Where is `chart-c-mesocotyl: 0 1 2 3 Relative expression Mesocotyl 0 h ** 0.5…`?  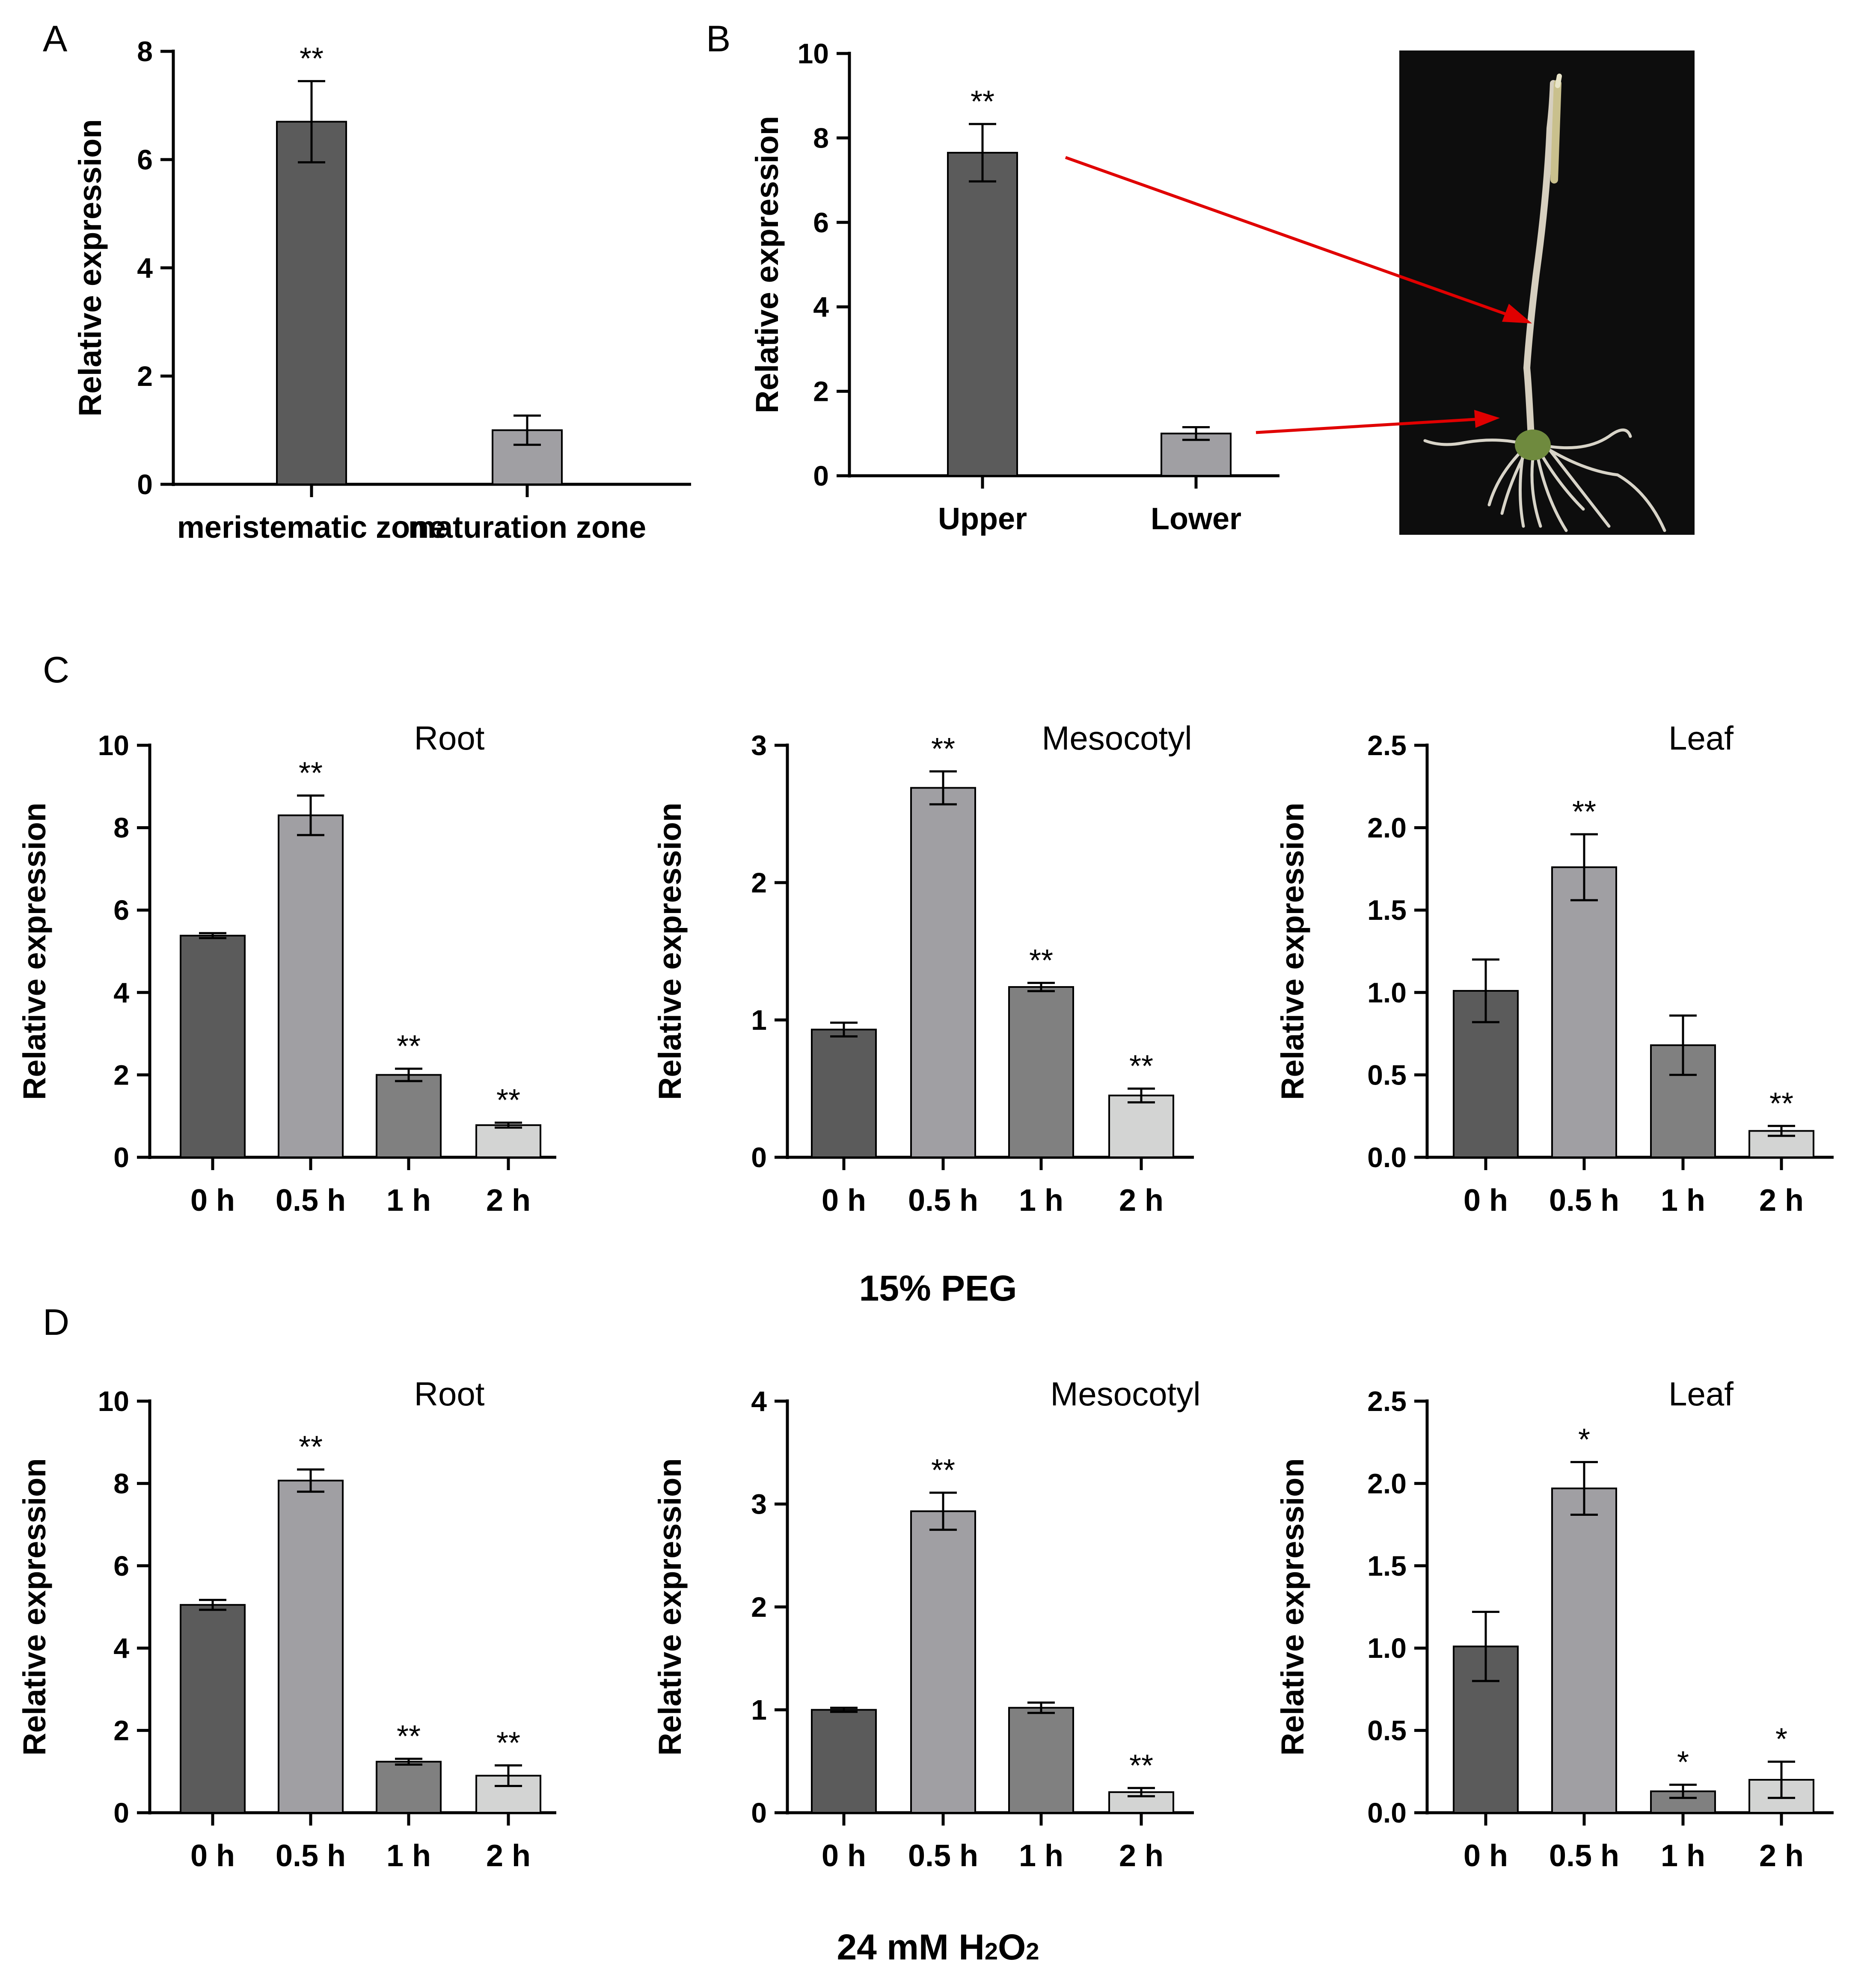
chart-c-mesocotyl: 0 1 2 3 Relative expression Mesocotyl 0 h ** 0.5… is located at coordinates (923, 969).